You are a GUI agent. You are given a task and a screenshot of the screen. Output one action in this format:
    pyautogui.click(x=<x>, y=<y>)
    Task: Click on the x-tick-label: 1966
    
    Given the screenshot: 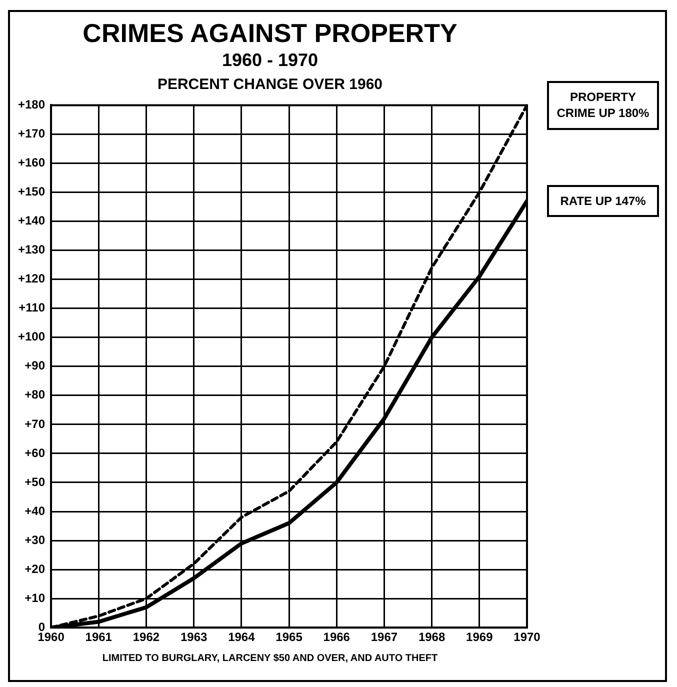 What is the action you would take?
    pyautogui.click(x=336, y=637)
    